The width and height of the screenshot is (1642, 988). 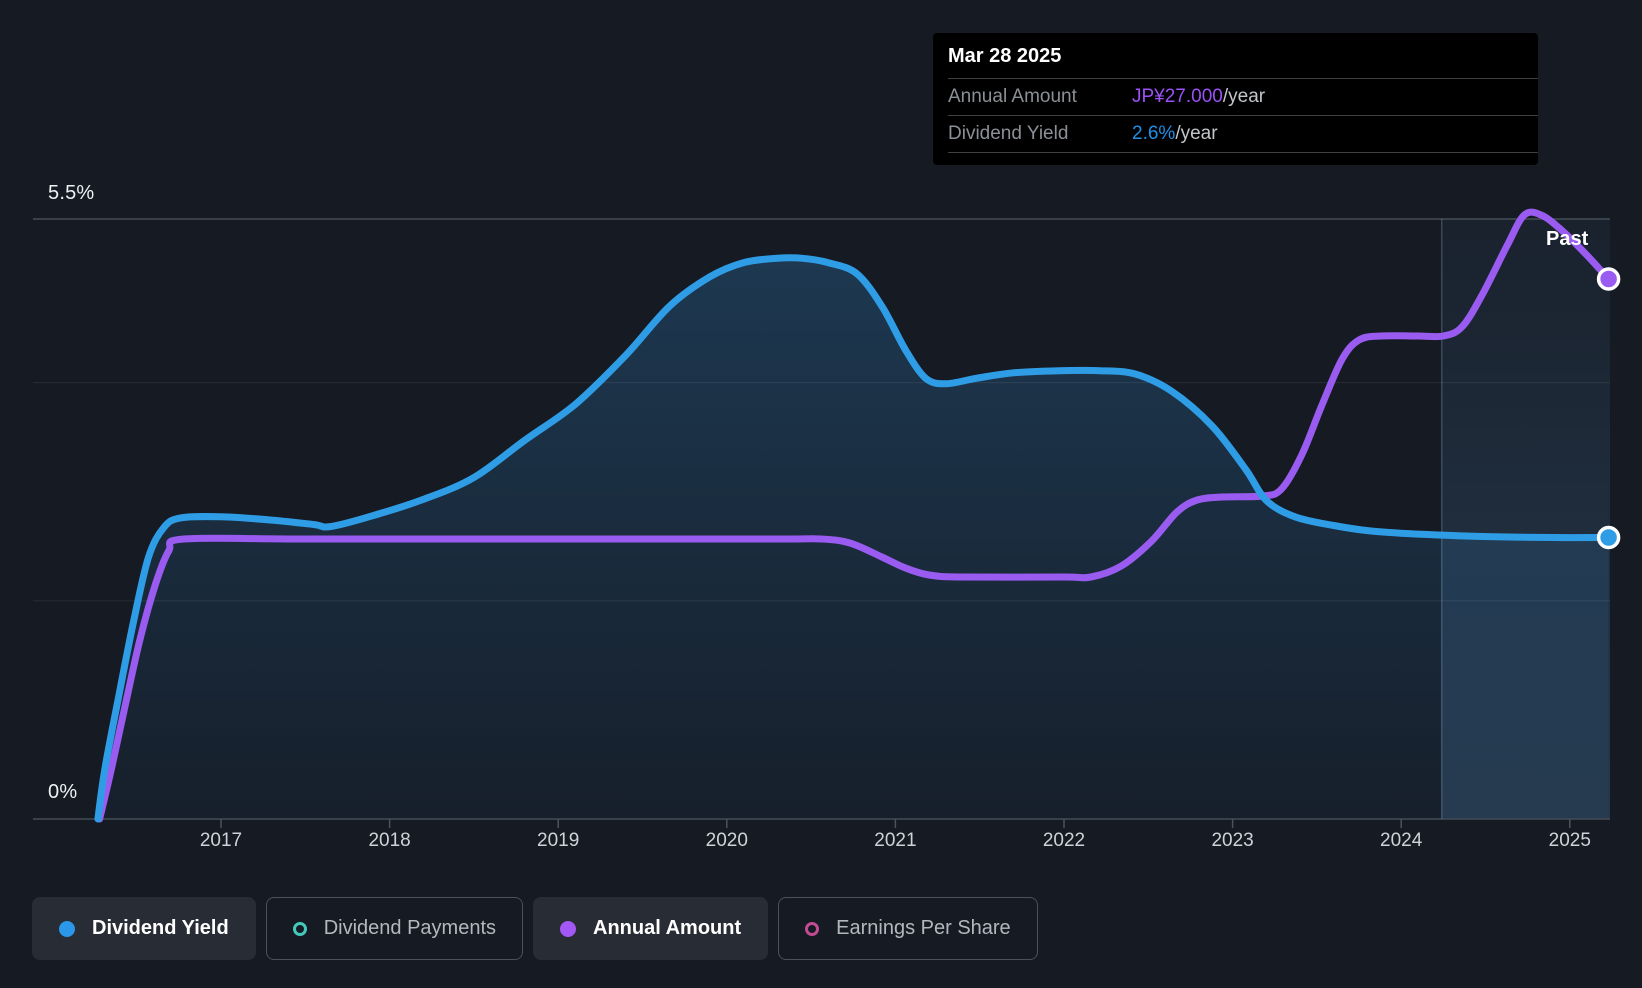 What do you see at coordinates (221, 840) in the screenshot?
I see `x-axis-year-label: 2017` at bounding box center [221, 840].